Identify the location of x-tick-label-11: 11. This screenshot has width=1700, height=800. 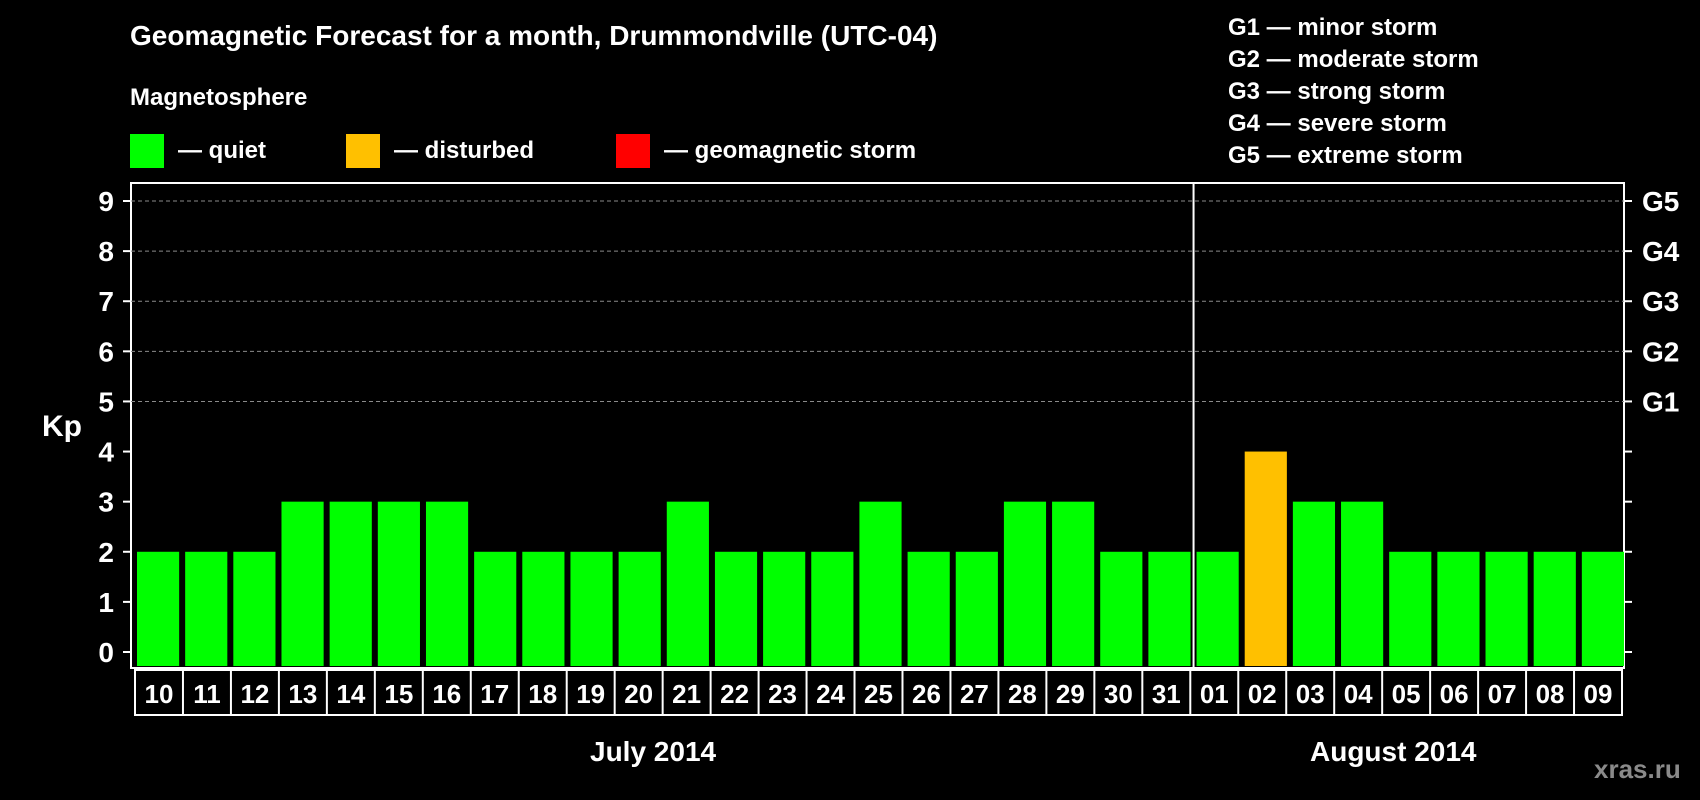
(207, 694).